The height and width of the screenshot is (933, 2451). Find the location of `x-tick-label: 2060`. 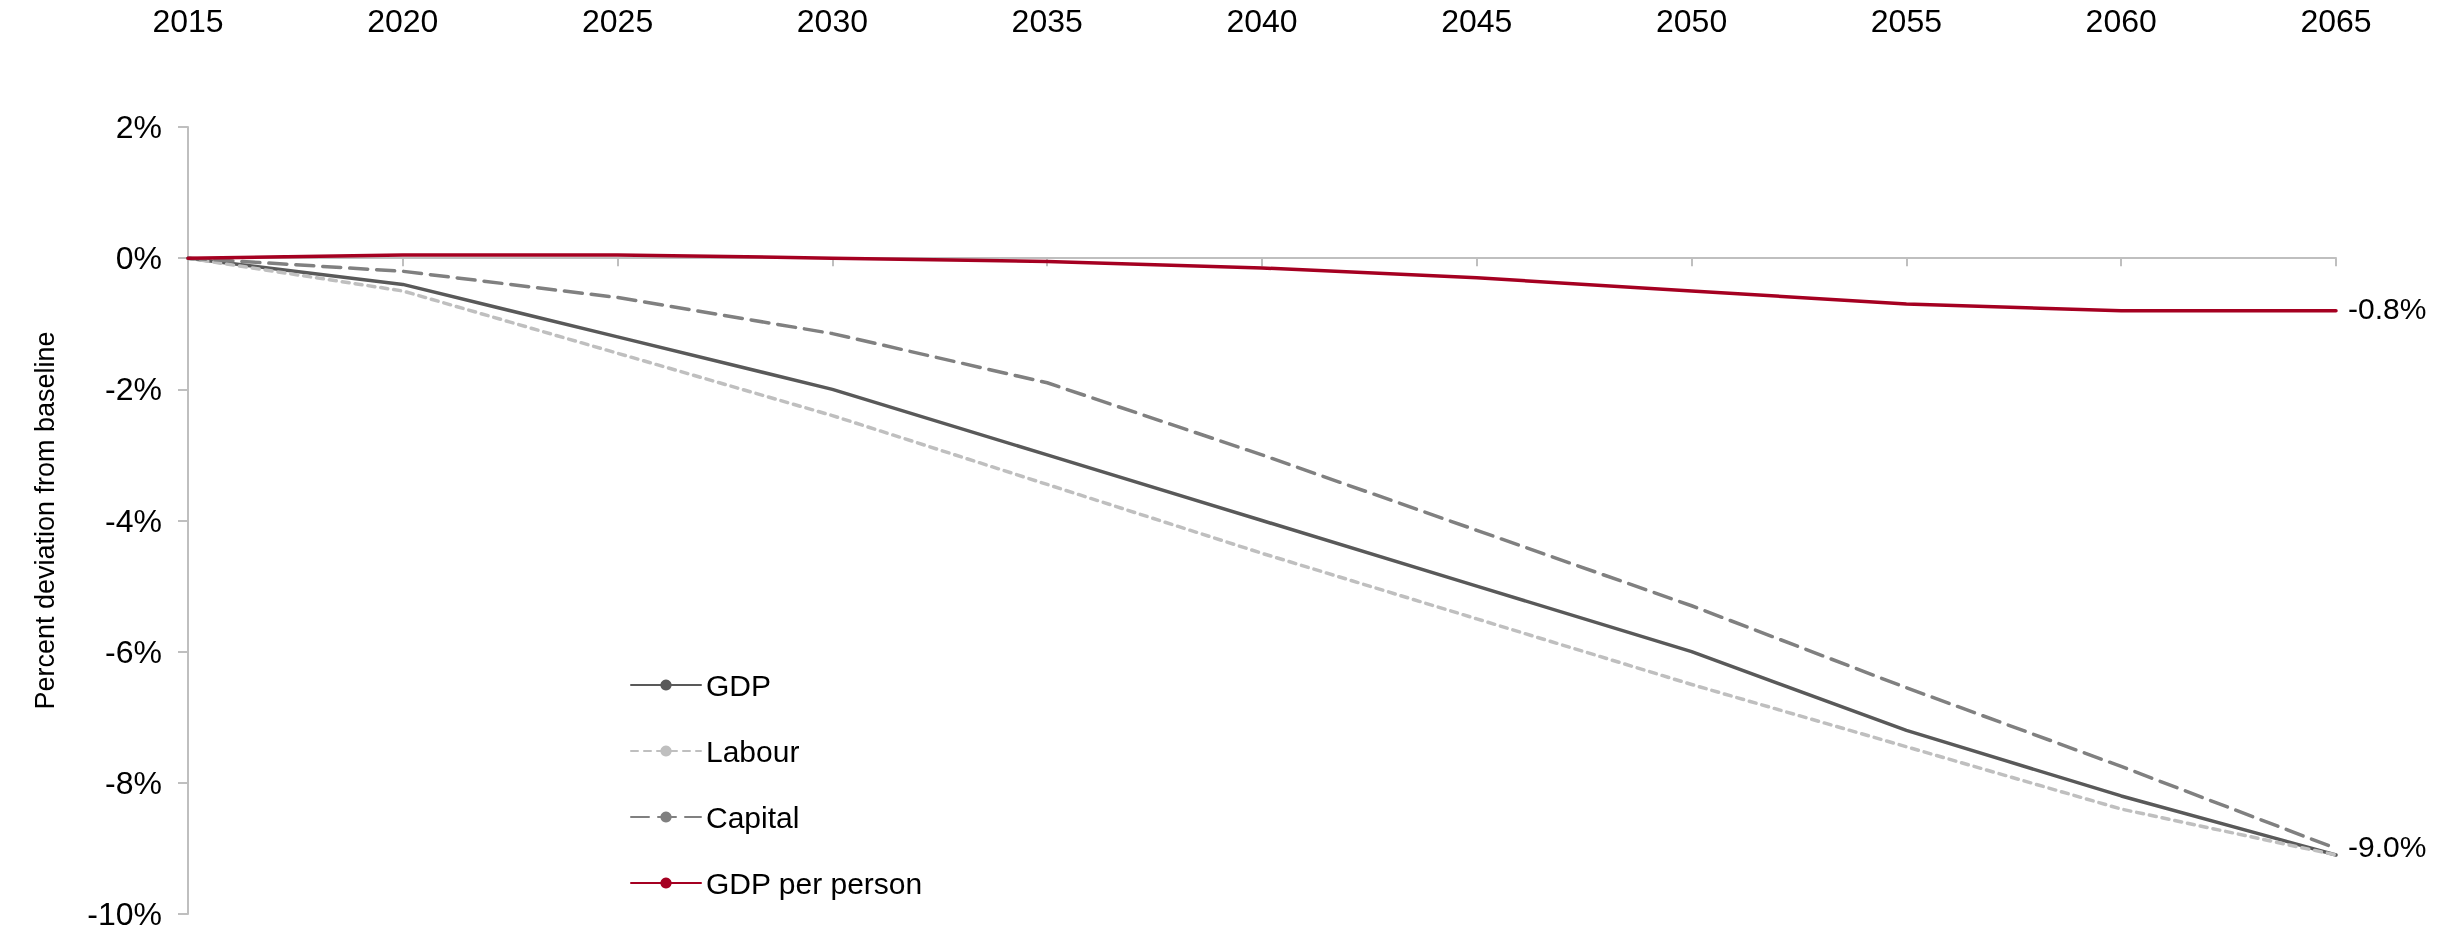

x-tick-label: 2060 is located at coordinates (2121, 21).